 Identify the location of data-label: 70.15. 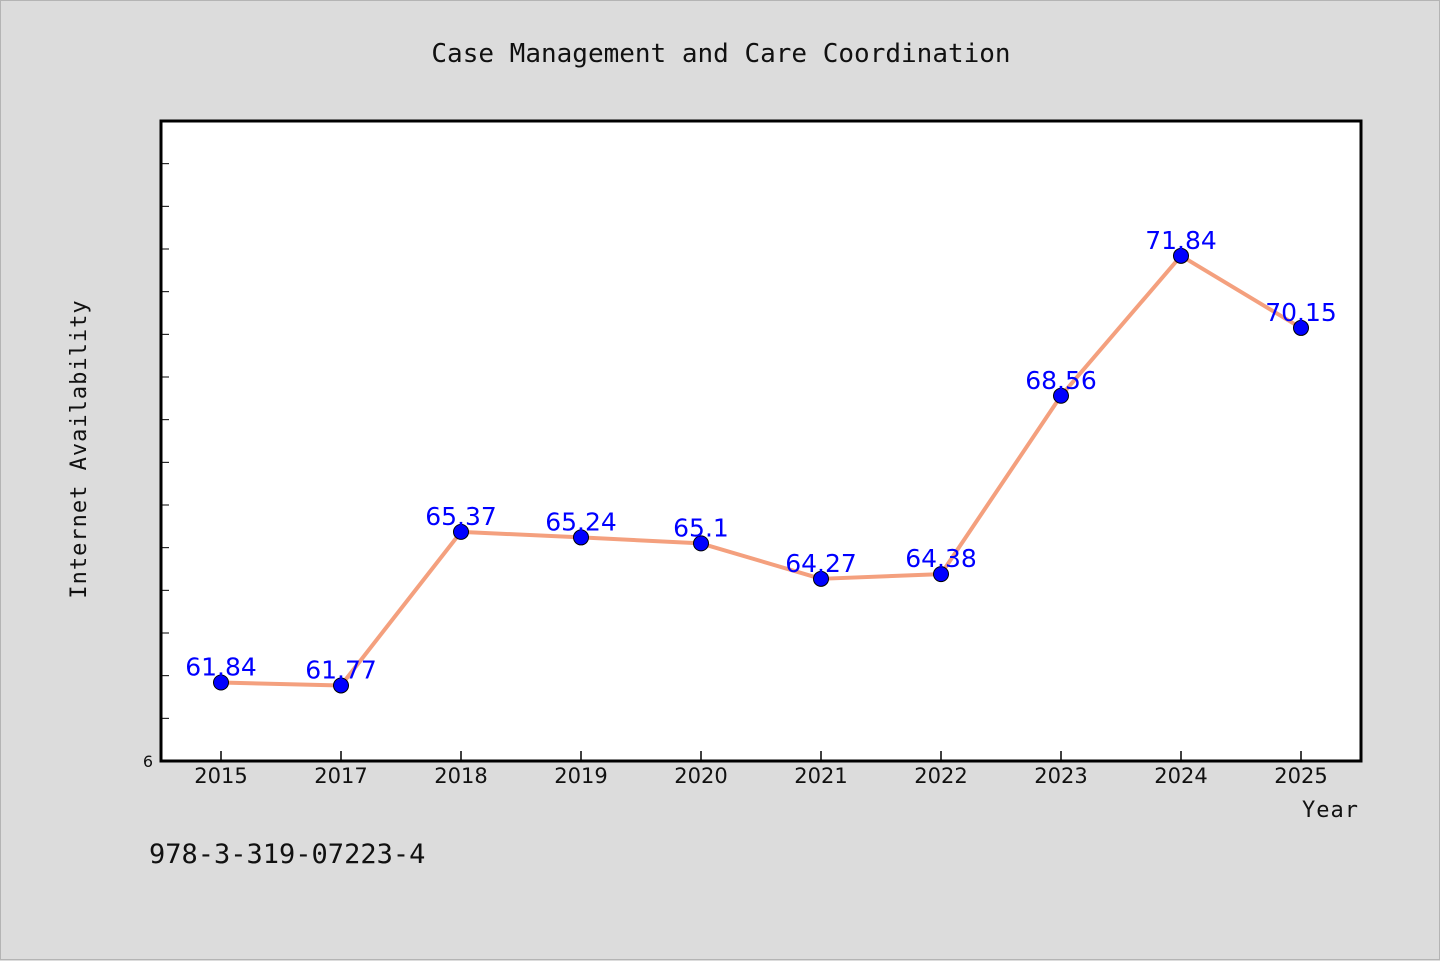
(1301, 312).